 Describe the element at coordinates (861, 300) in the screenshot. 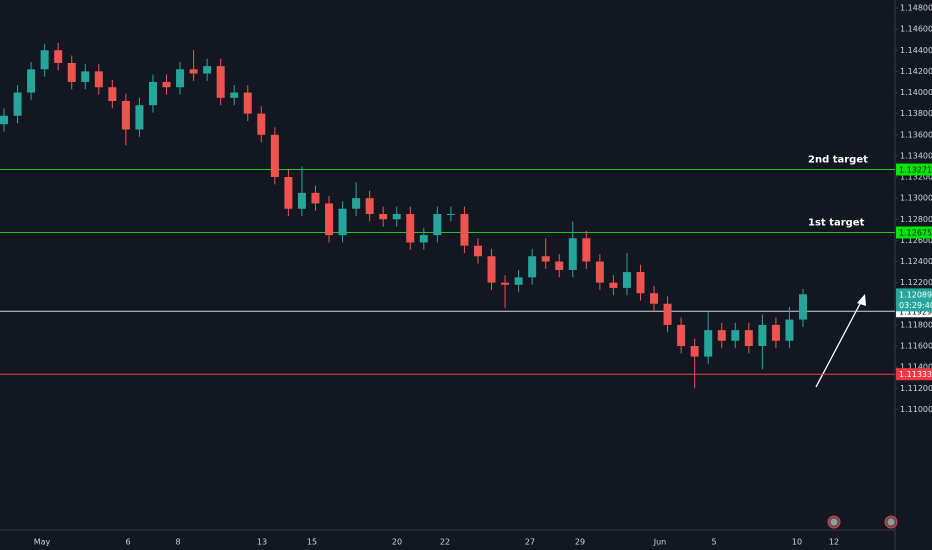

I see `arrow-head` at that location.